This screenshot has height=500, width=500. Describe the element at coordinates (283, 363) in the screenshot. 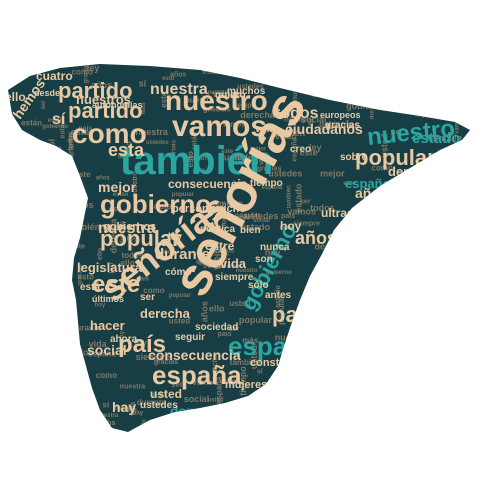

I see `cloud-word: constitución` at that location.